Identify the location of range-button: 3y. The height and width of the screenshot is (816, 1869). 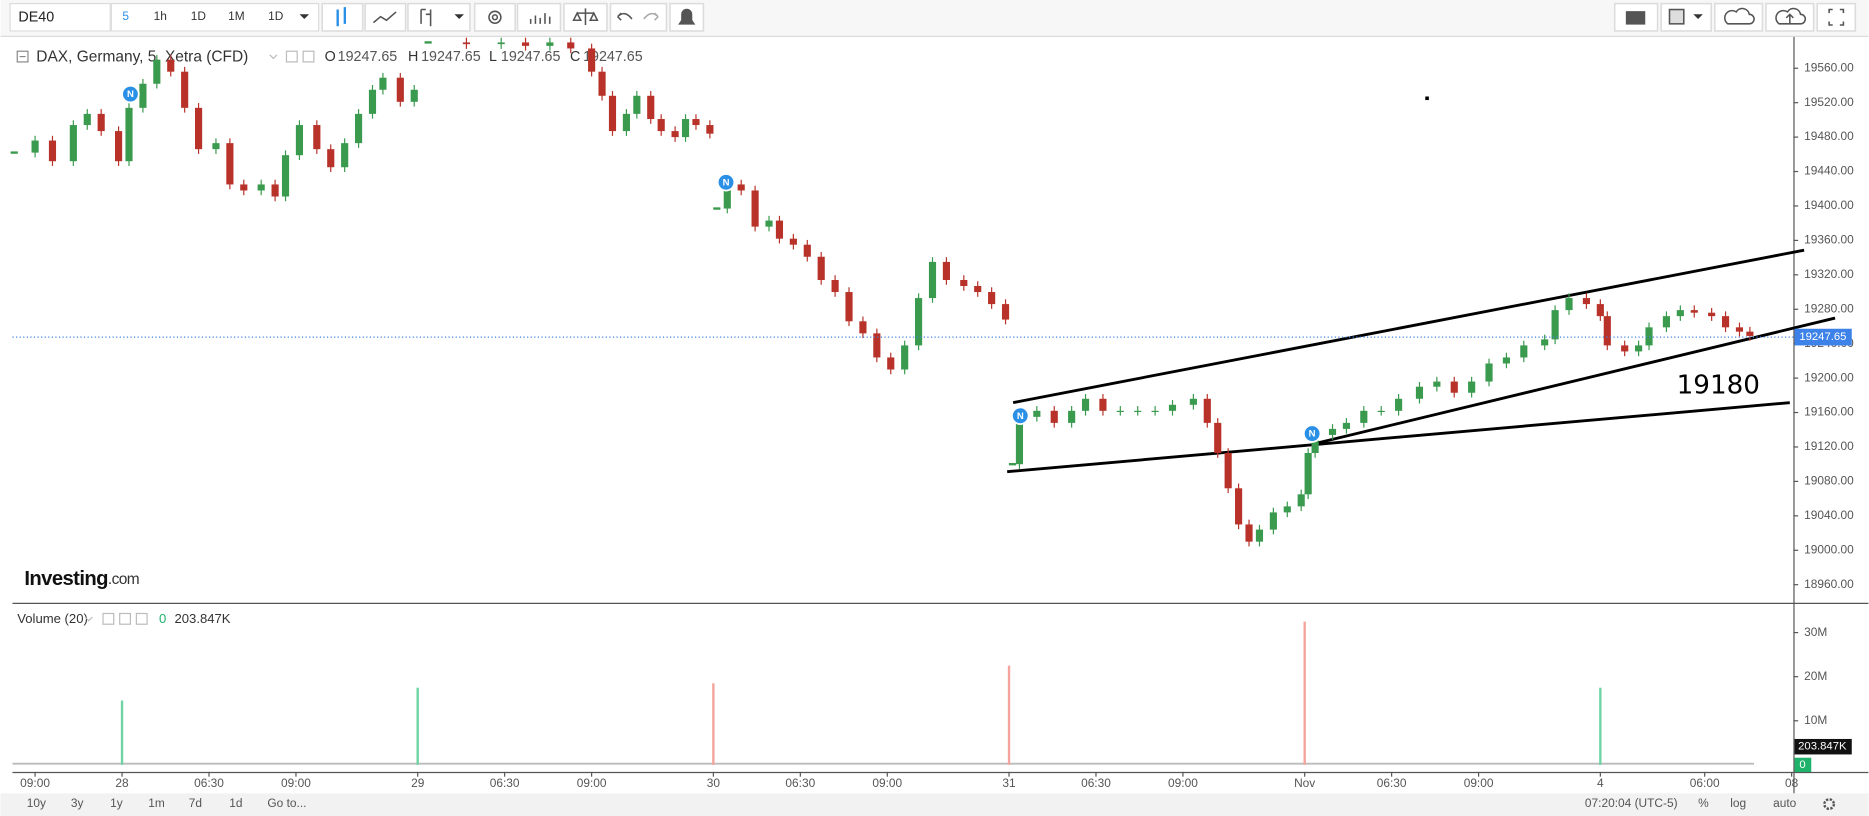
(77, 803).